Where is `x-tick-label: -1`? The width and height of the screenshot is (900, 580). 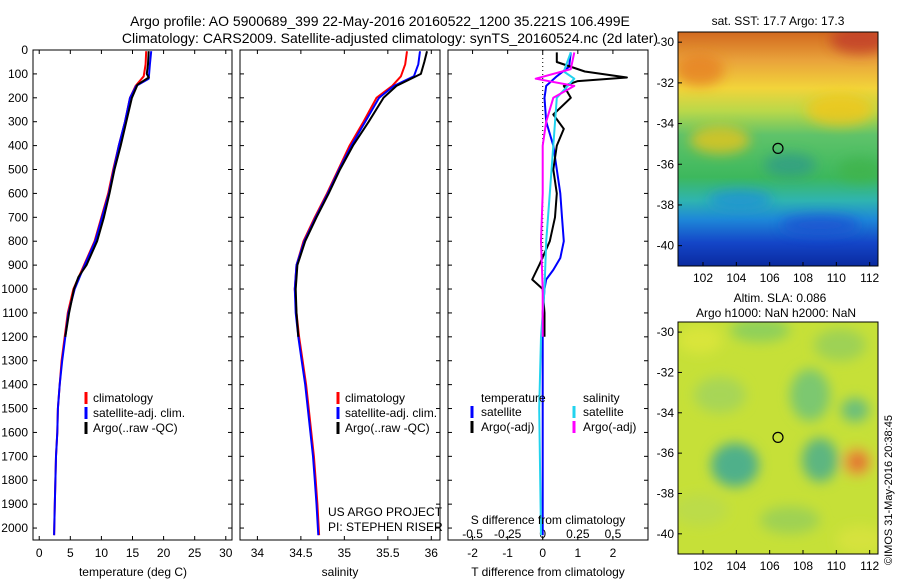 x-tick-label: -1 is located at coordinates (507, 553).